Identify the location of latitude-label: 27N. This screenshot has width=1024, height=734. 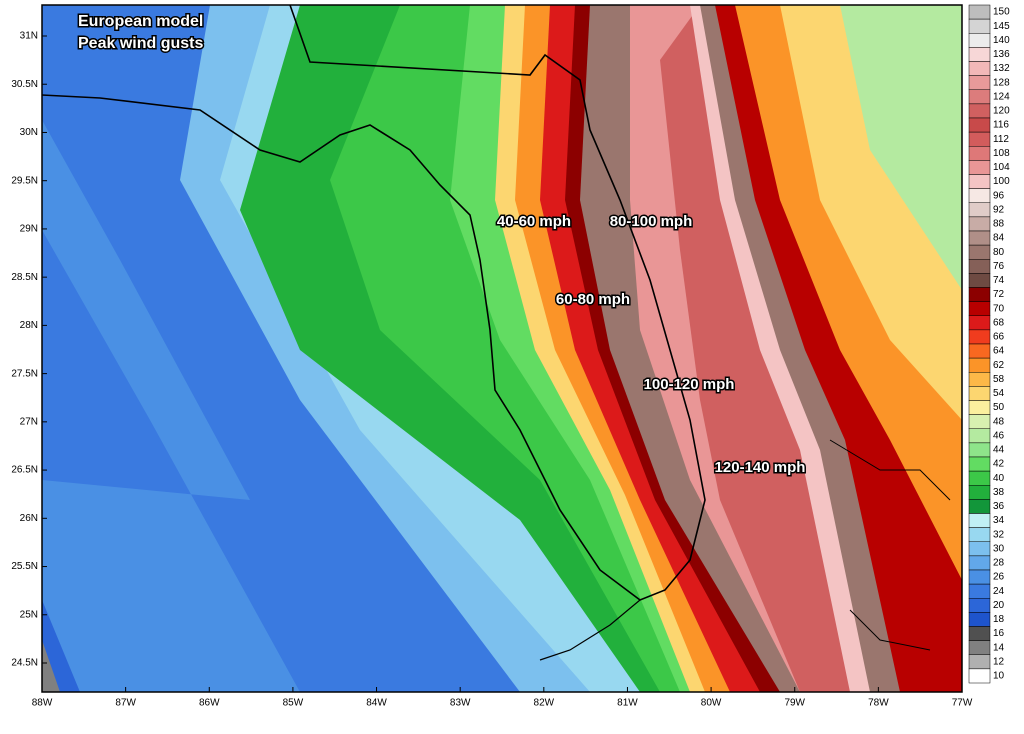
(29, 421).